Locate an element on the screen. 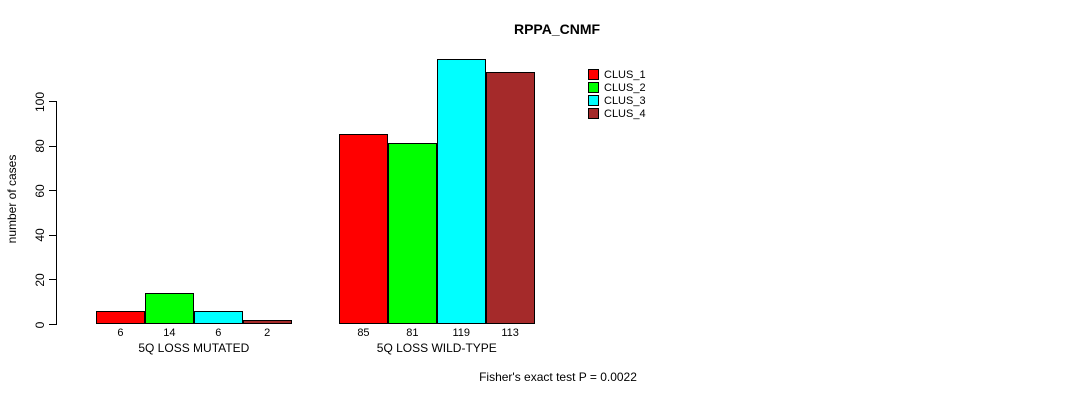  bar-value-label: 119 is located at coordinates (461, 333).